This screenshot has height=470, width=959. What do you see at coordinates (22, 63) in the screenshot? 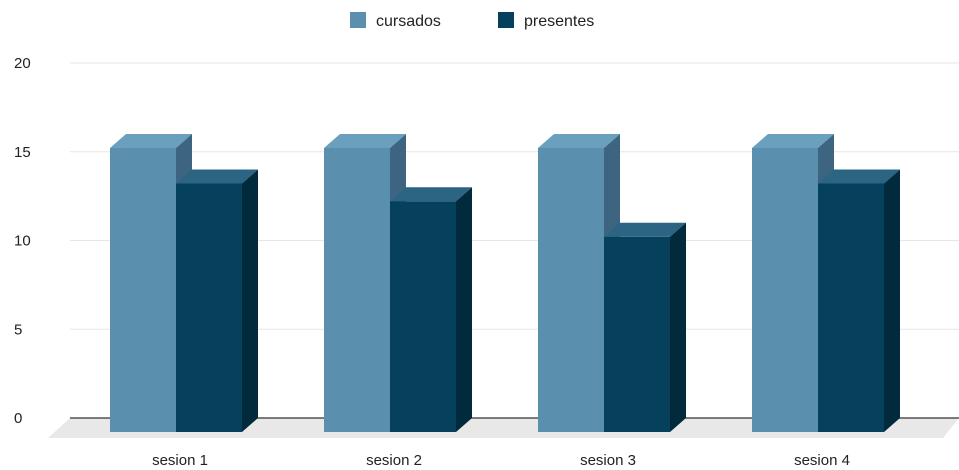
I see `y-tick-label: 20` at bounding box center [22, 63].